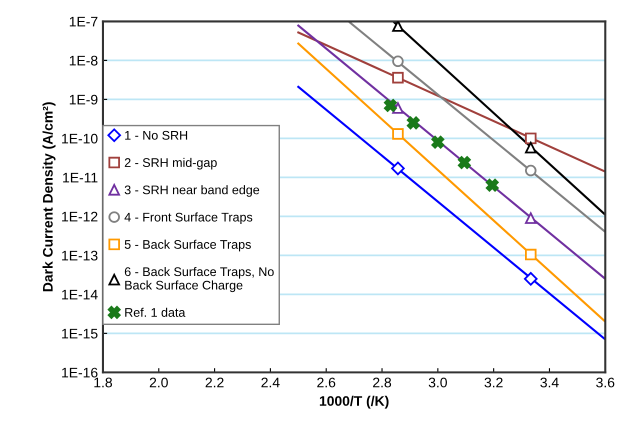 The image size is (624, 428). Describe the element at coordinates (155, 312) in the screenshot. I see `legend-label: Ref. 1 data` at that location.